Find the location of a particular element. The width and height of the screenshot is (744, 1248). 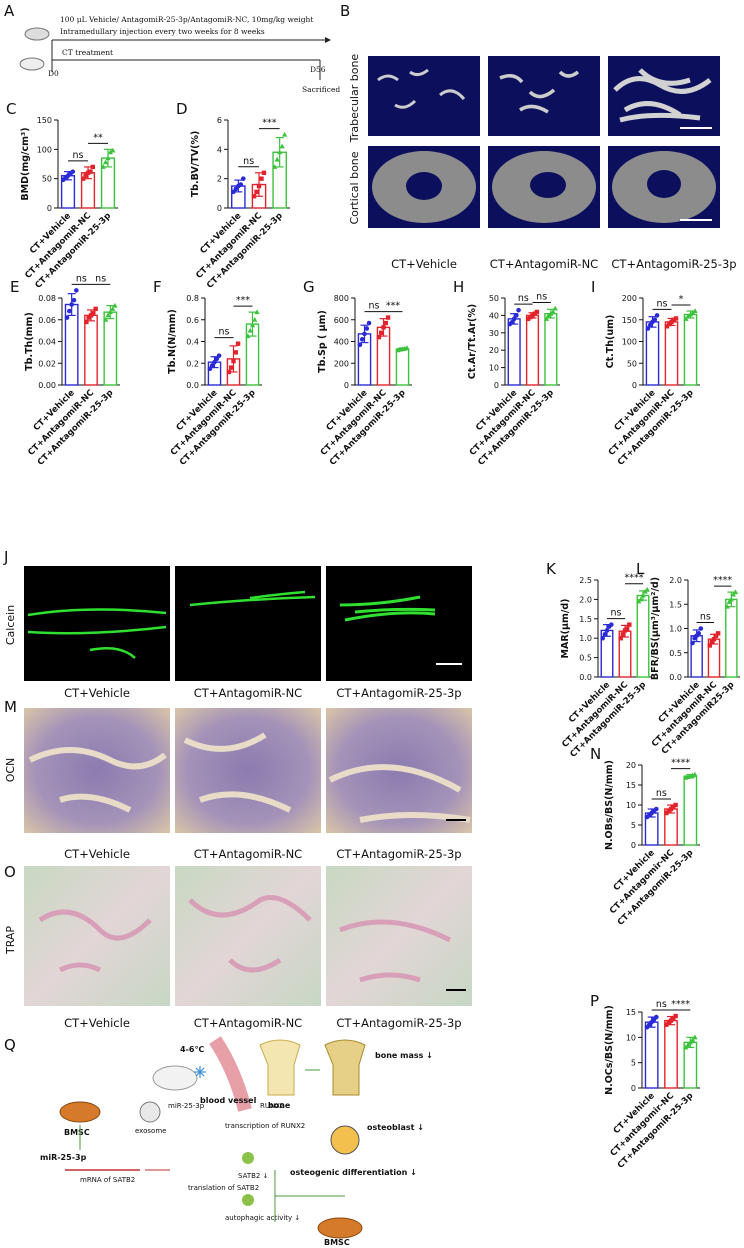

autophagy-icon is located at coordinates (248, 1200).